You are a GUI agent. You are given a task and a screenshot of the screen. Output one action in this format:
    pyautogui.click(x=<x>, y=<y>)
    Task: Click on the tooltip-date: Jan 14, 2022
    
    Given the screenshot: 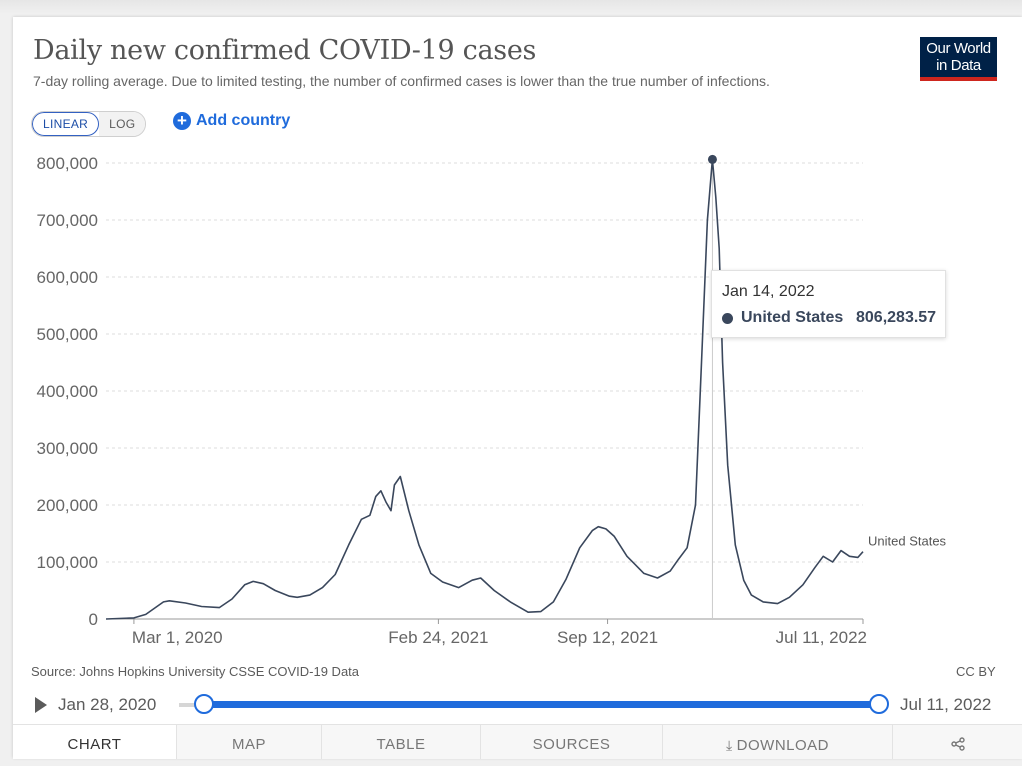 What is the action you would take?
    pyautogui.click(x=768, y=291)
    